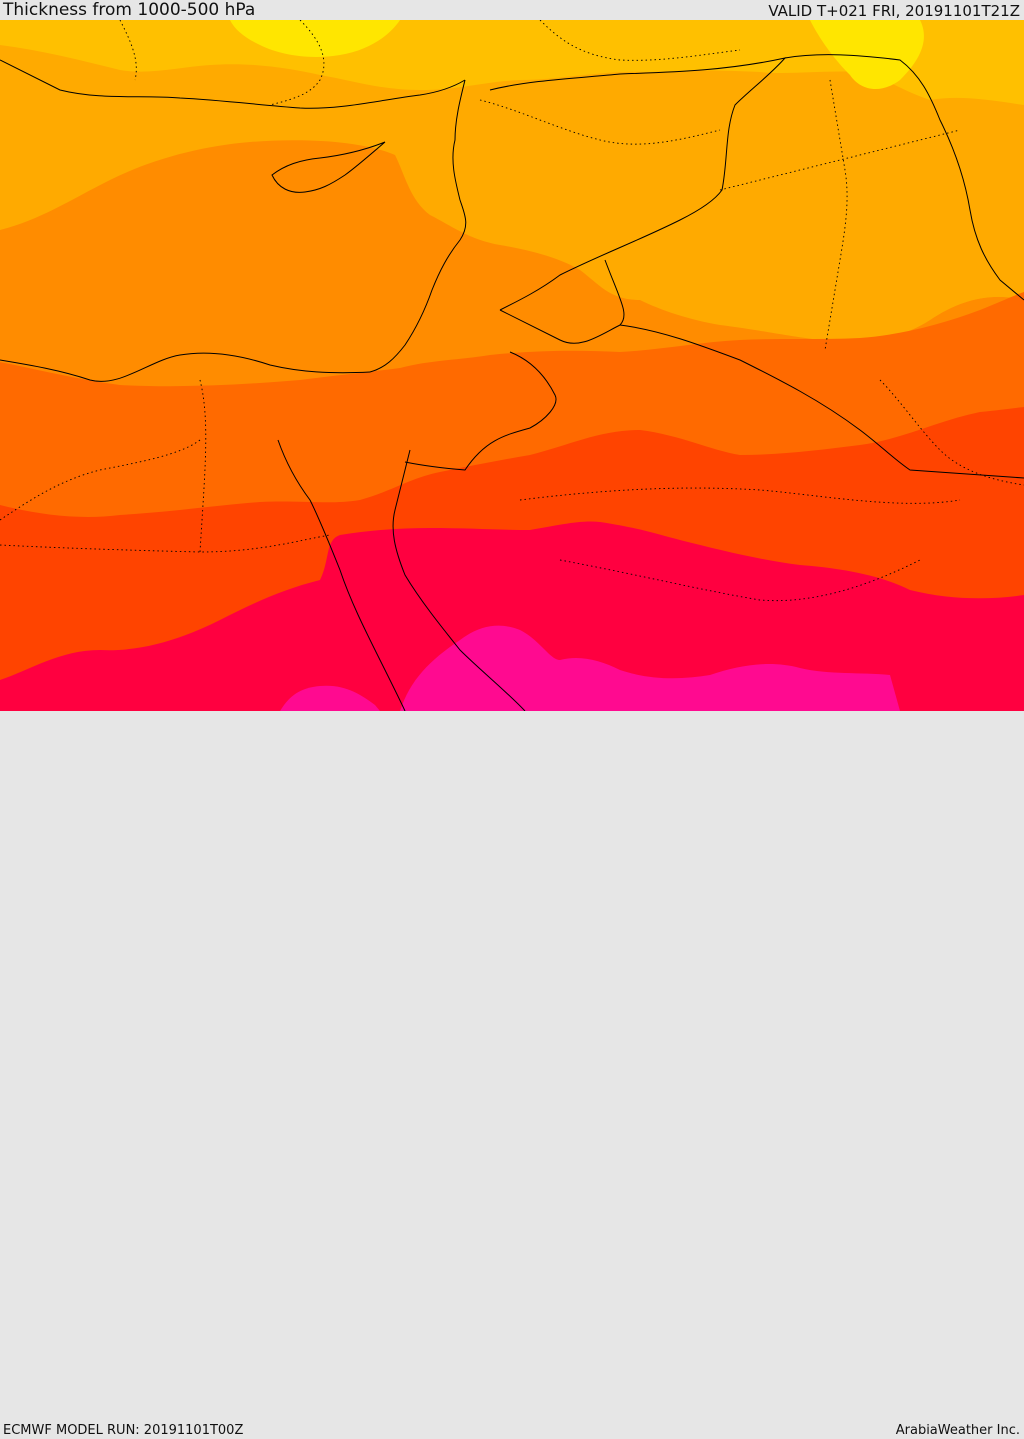 The image size is (1024, 1439). Describe the element at coordinates (638, 184) in the screenshot. I see `syria-iraq-border` at that location.